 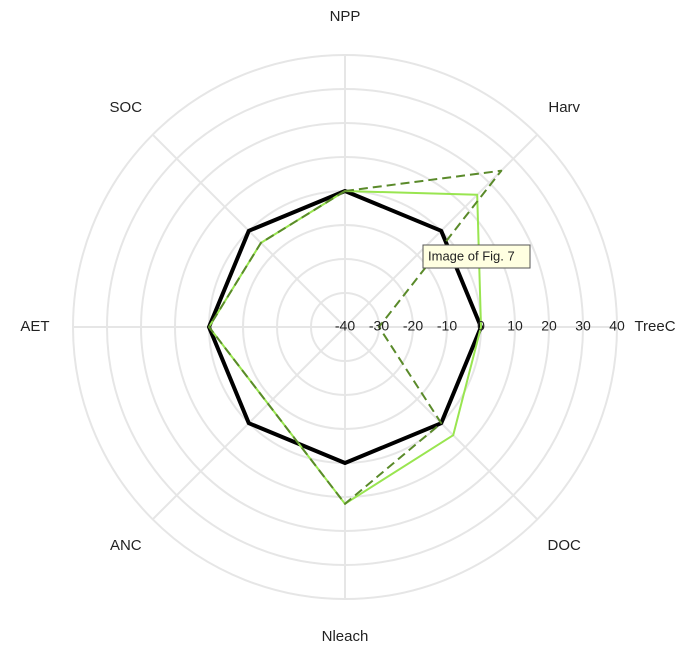 What do you see at coordinates (617, 326) in the screenshot?
I see `tick: 40` at bounding box center [617, 326].